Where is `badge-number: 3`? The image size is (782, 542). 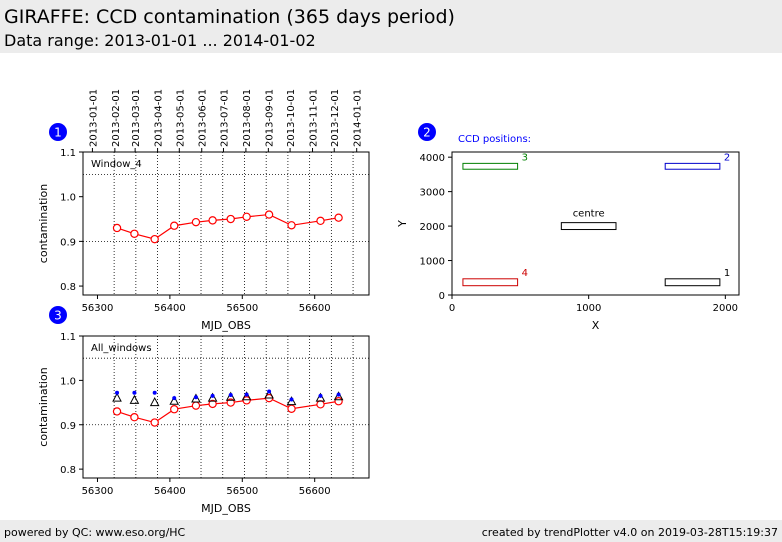 badge-number: 3 is located at coordinates (58, 316).